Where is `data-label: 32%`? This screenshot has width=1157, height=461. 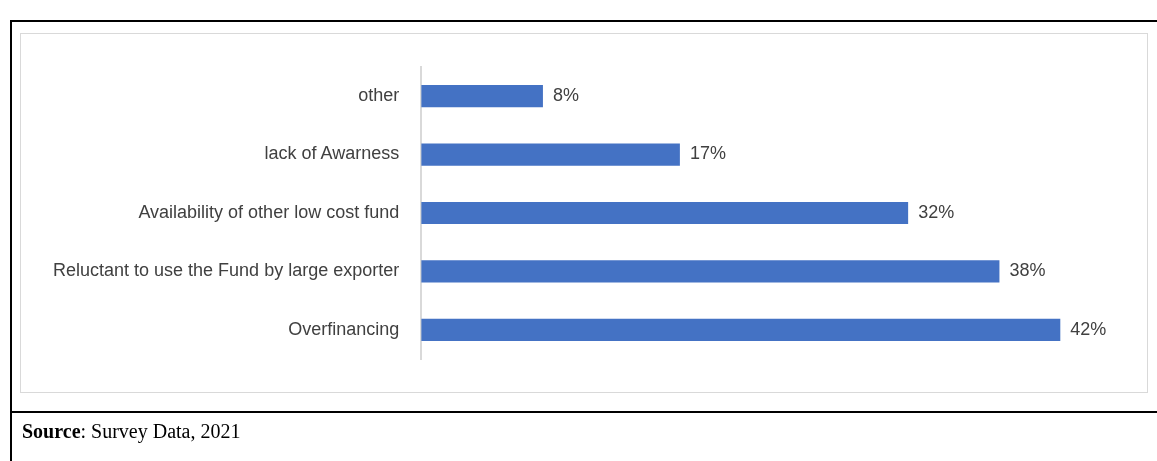 data-label: 32% is located at coordinates (936, 211).